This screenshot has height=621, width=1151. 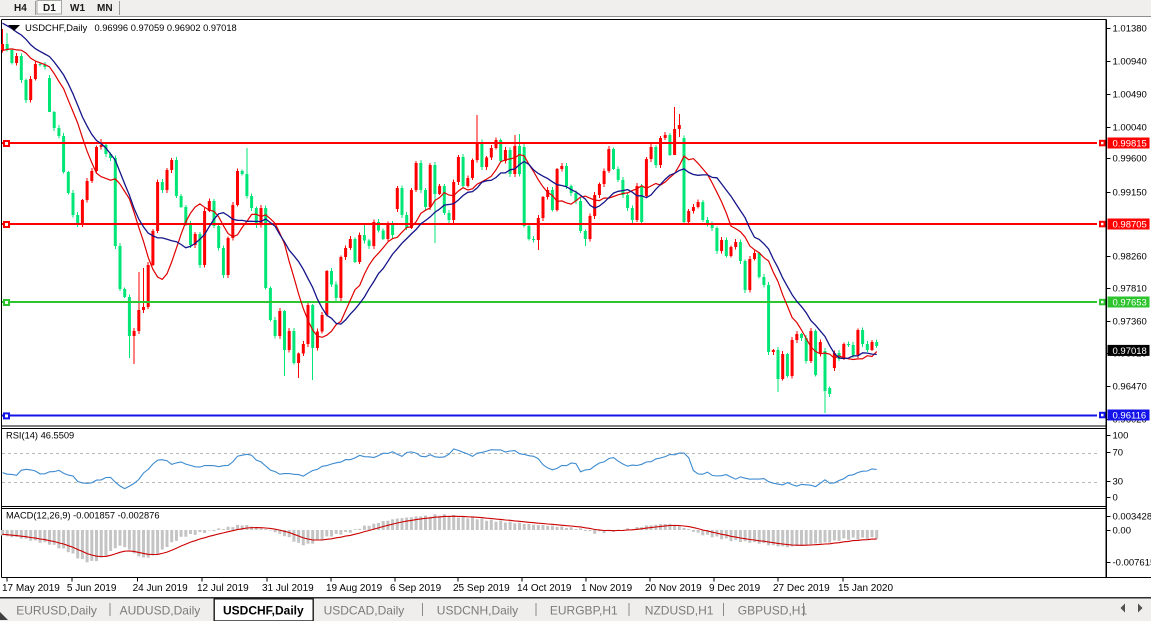 What do you see at coordinates (1130, 289) in the screenshot?
I see `svg-text: 0.97810` at bounding box center [1130, 289].